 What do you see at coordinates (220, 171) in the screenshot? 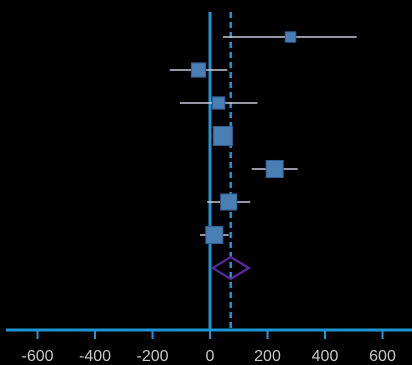
I see `reference-lines` at bounding box center [220, 171].